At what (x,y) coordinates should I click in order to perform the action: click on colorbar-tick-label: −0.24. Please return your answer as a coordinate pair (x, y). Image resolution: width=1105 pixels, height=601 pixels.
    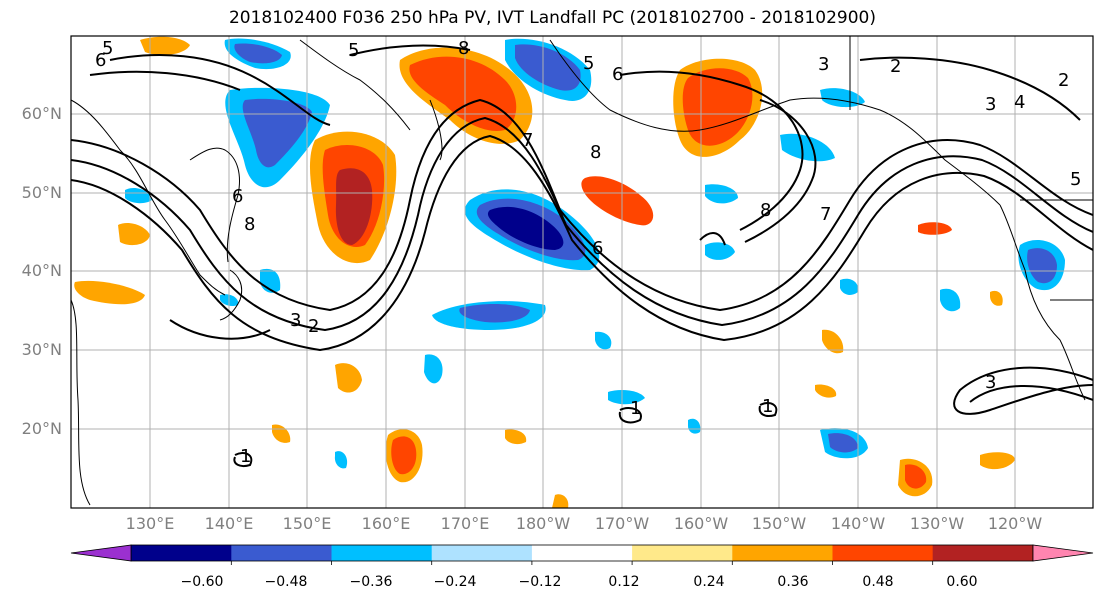
    Looking at the image, I should click on (455, 582).